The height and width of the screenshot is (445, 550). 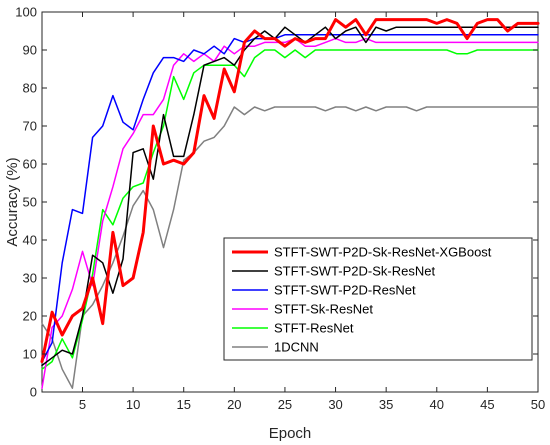 I want to click on legend-label-3: STFT-Sk-ResNet, so click(x=323, y=309).